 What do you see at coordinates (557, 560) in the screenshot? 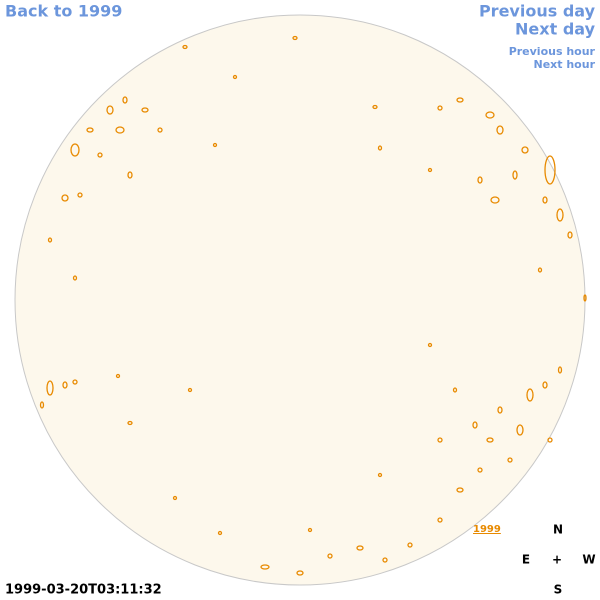
I see `compass-center: +` at bounding box center [557, 560].